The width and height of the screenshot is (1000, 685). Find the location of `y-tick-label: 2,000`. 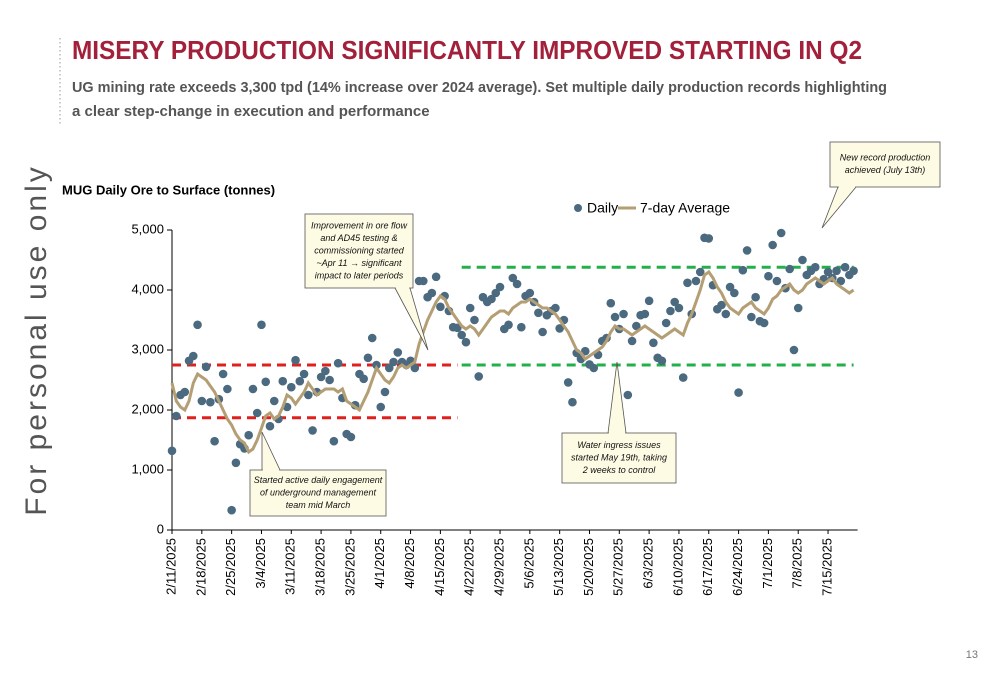

y-tick-label: 2,000 is located at coordinates (147, 408).